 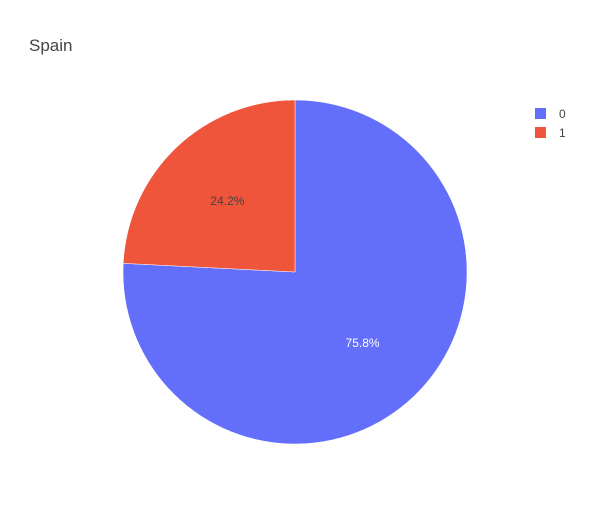 I want to click on chart-title: Spain, so click(x=50, y=45).